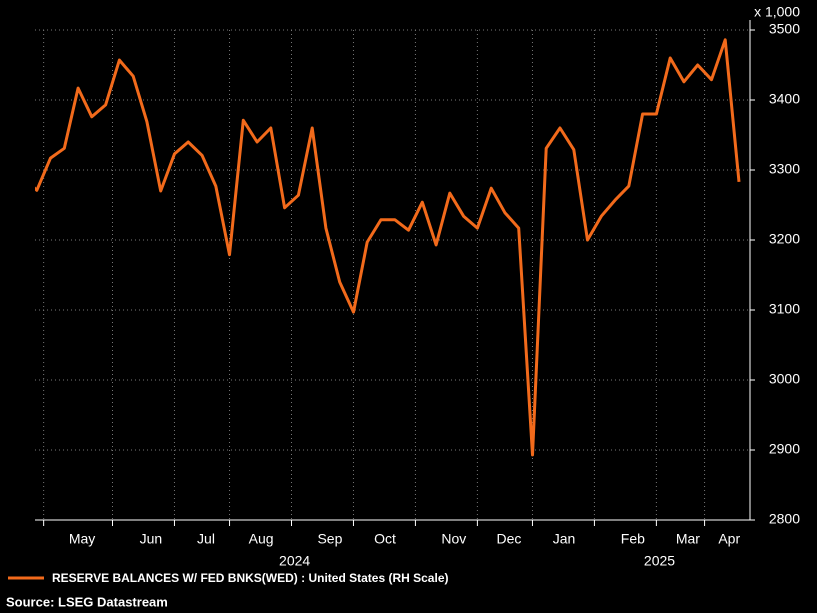 The height and width of the screenshot is (613, 817). I want to click on x-tick-label: Jun, so click(151, 539).